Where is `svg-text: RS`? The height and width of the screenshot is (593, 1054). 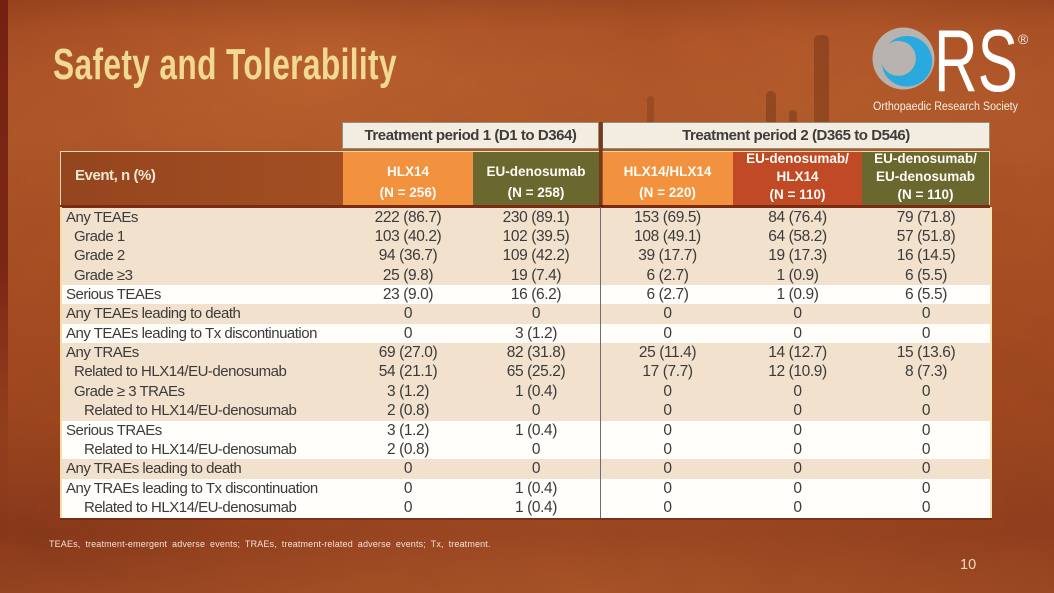 svg-text: RS is located at coordinates (976, 65).